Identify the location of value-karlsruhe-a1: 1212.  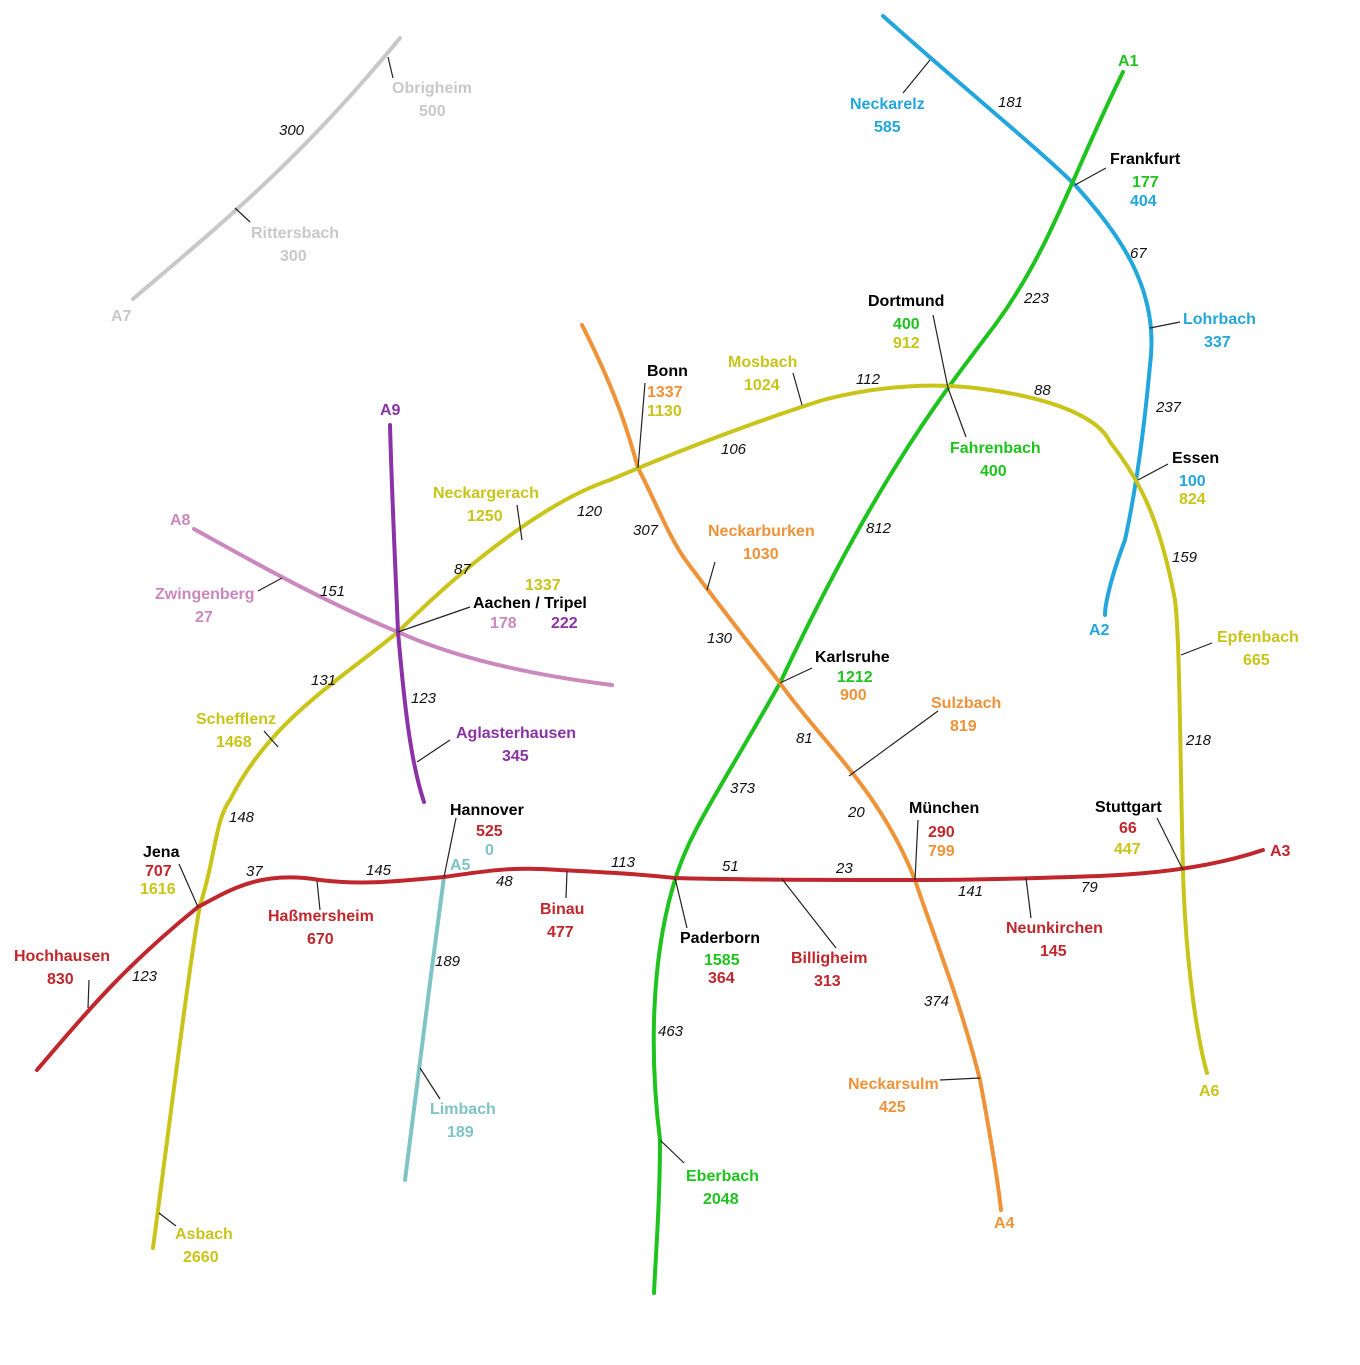
(855, 677).